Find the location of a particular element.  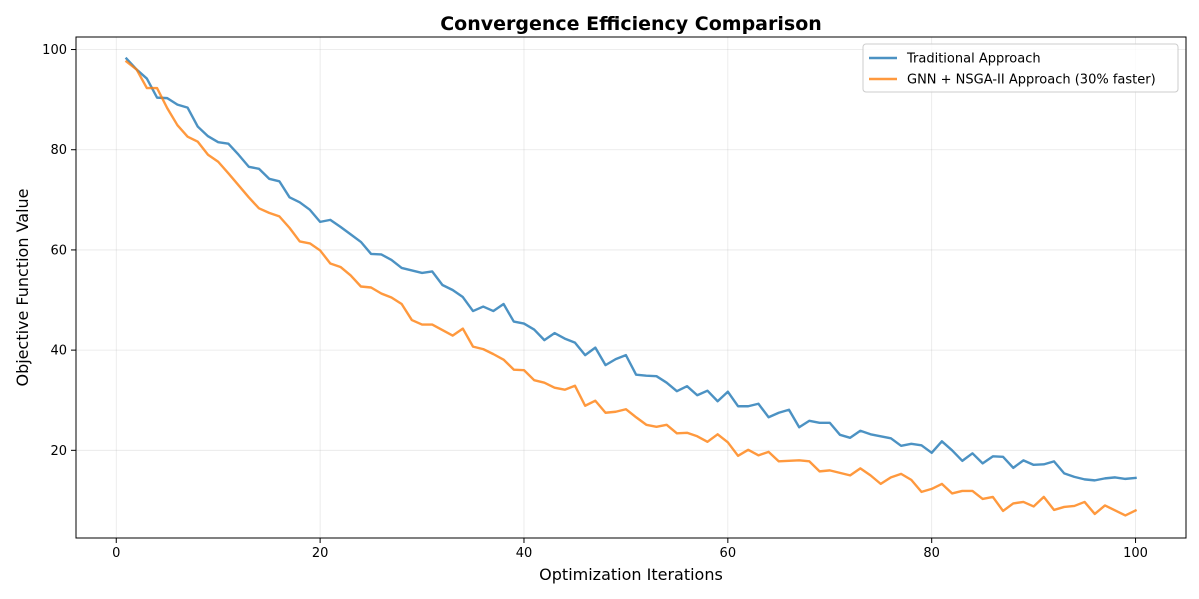

x-tick-label: 0 is located at coordinates (116, 553).